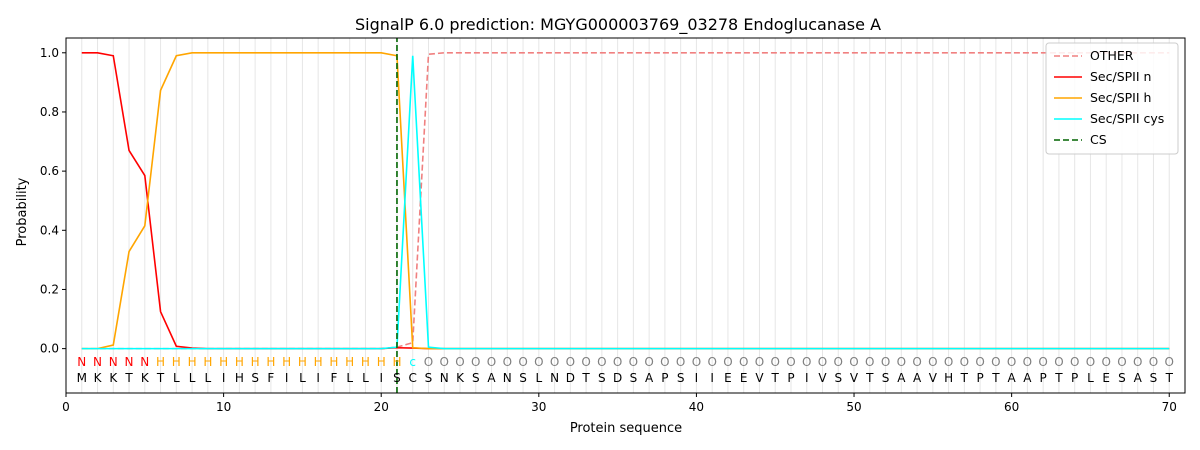 The image size is (1200, 450). Describe the element at coordinates (1169, 407) in the screenshot. I see `x-tick-label: 70` at that location.